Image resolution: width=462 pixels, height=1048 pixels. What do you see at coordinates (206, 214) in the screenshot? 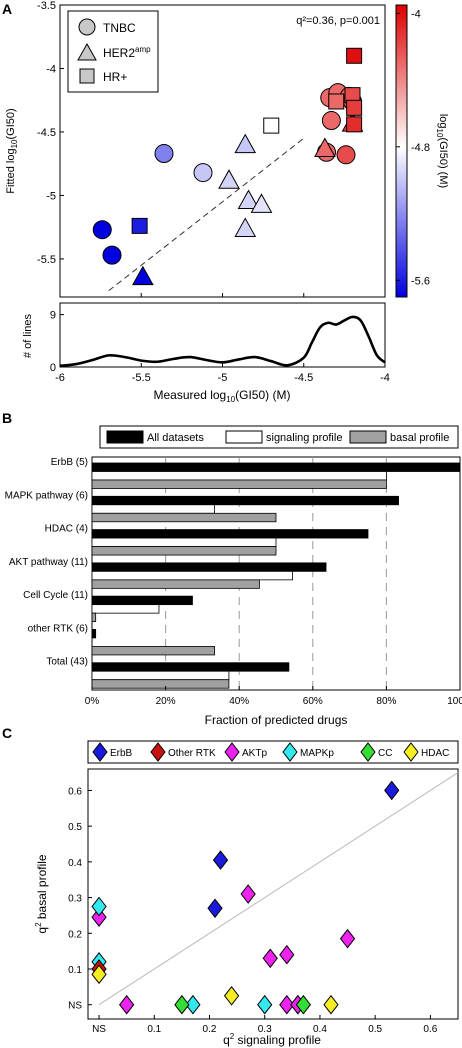
I see `dashed-fit-line` at bounding box center [206, 214].